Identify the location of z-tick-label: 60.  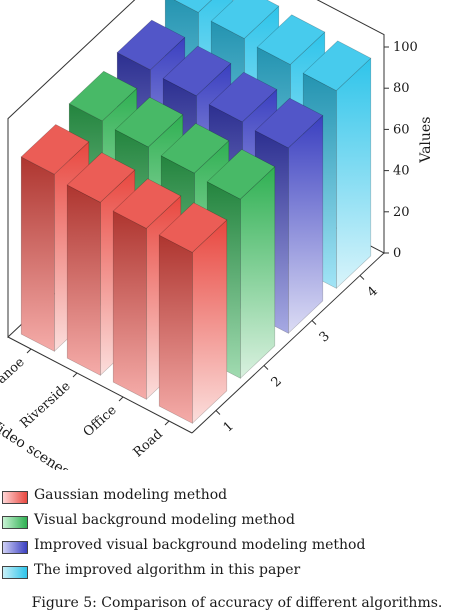
(401, 129).